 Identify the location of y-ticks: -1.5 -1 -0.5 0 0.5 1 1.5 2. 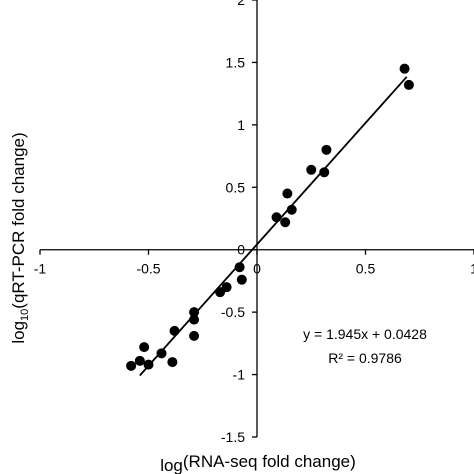
(239, 222).